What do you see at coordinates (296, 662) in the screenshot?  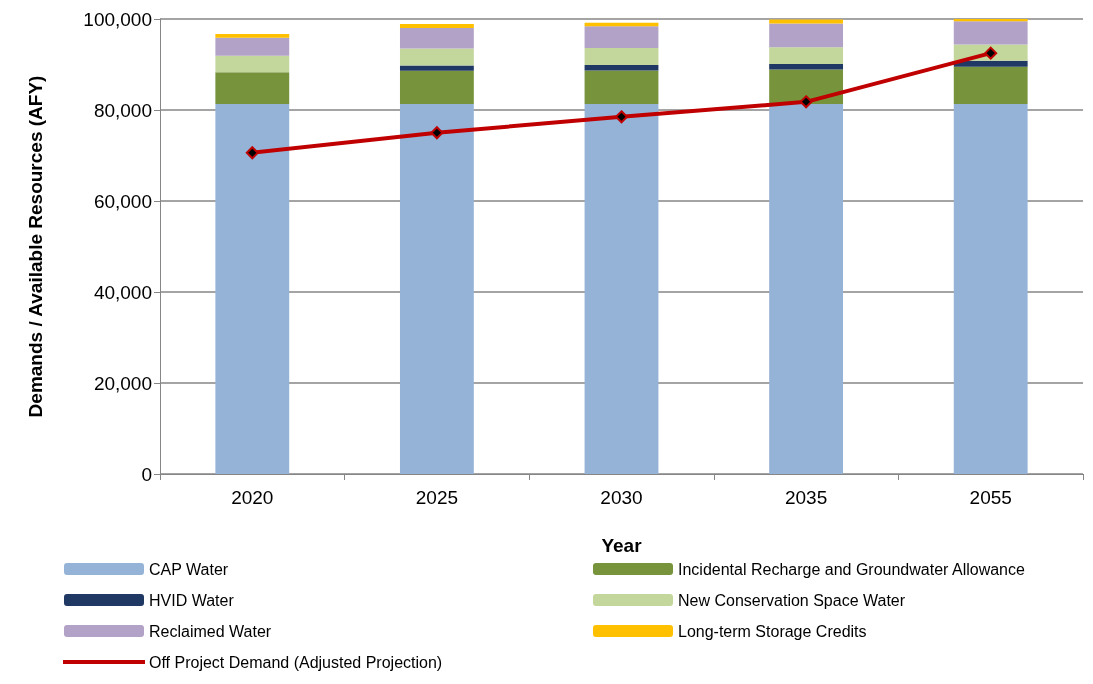 I see `legend-label: Off Project Demand (Adjusted Projection)` at bounding box center [296, 662].